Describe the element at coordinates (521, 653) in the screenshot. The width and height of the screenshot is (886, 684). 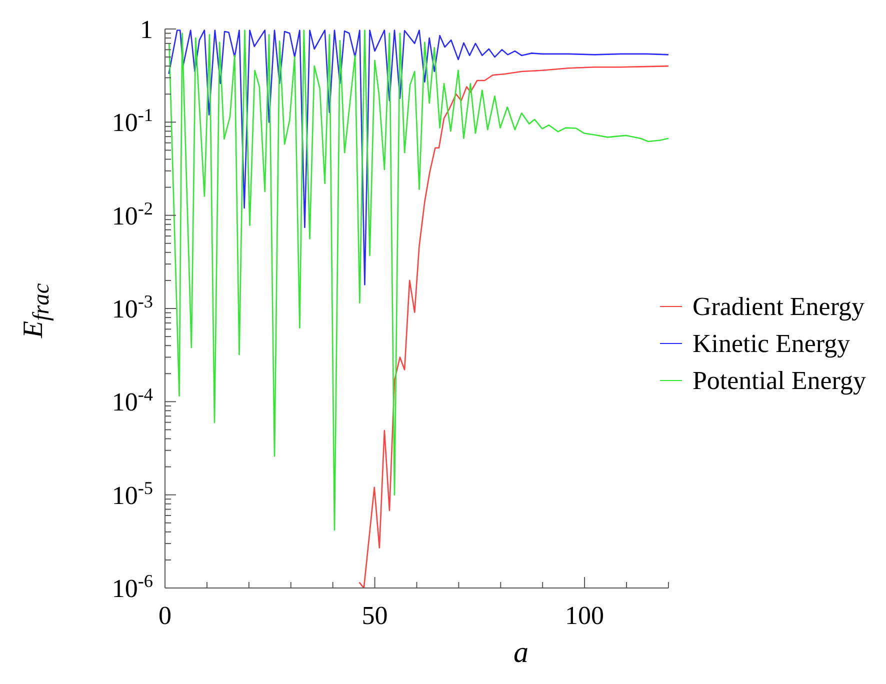
I see `x-axis-title: a` at that location.